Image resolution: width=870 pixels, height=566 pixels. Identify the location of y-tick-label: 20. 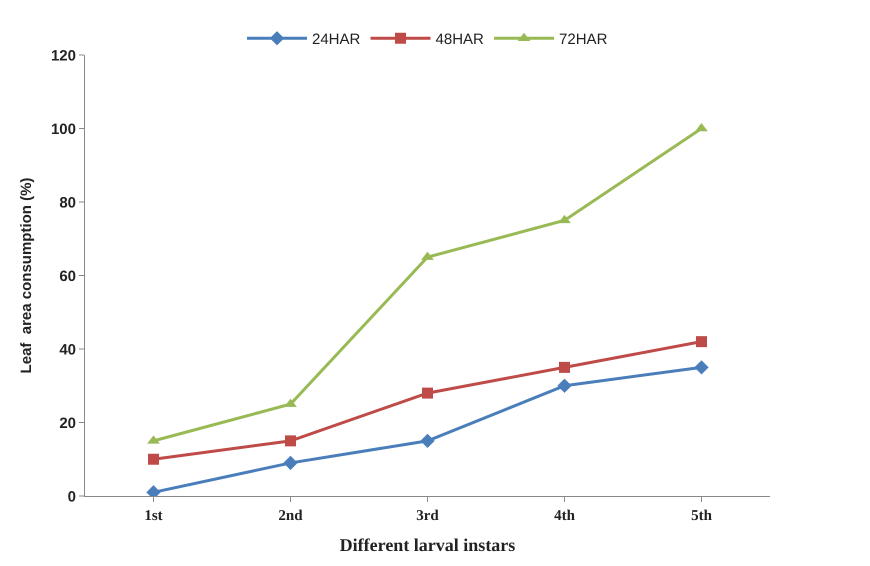
(67, 423).